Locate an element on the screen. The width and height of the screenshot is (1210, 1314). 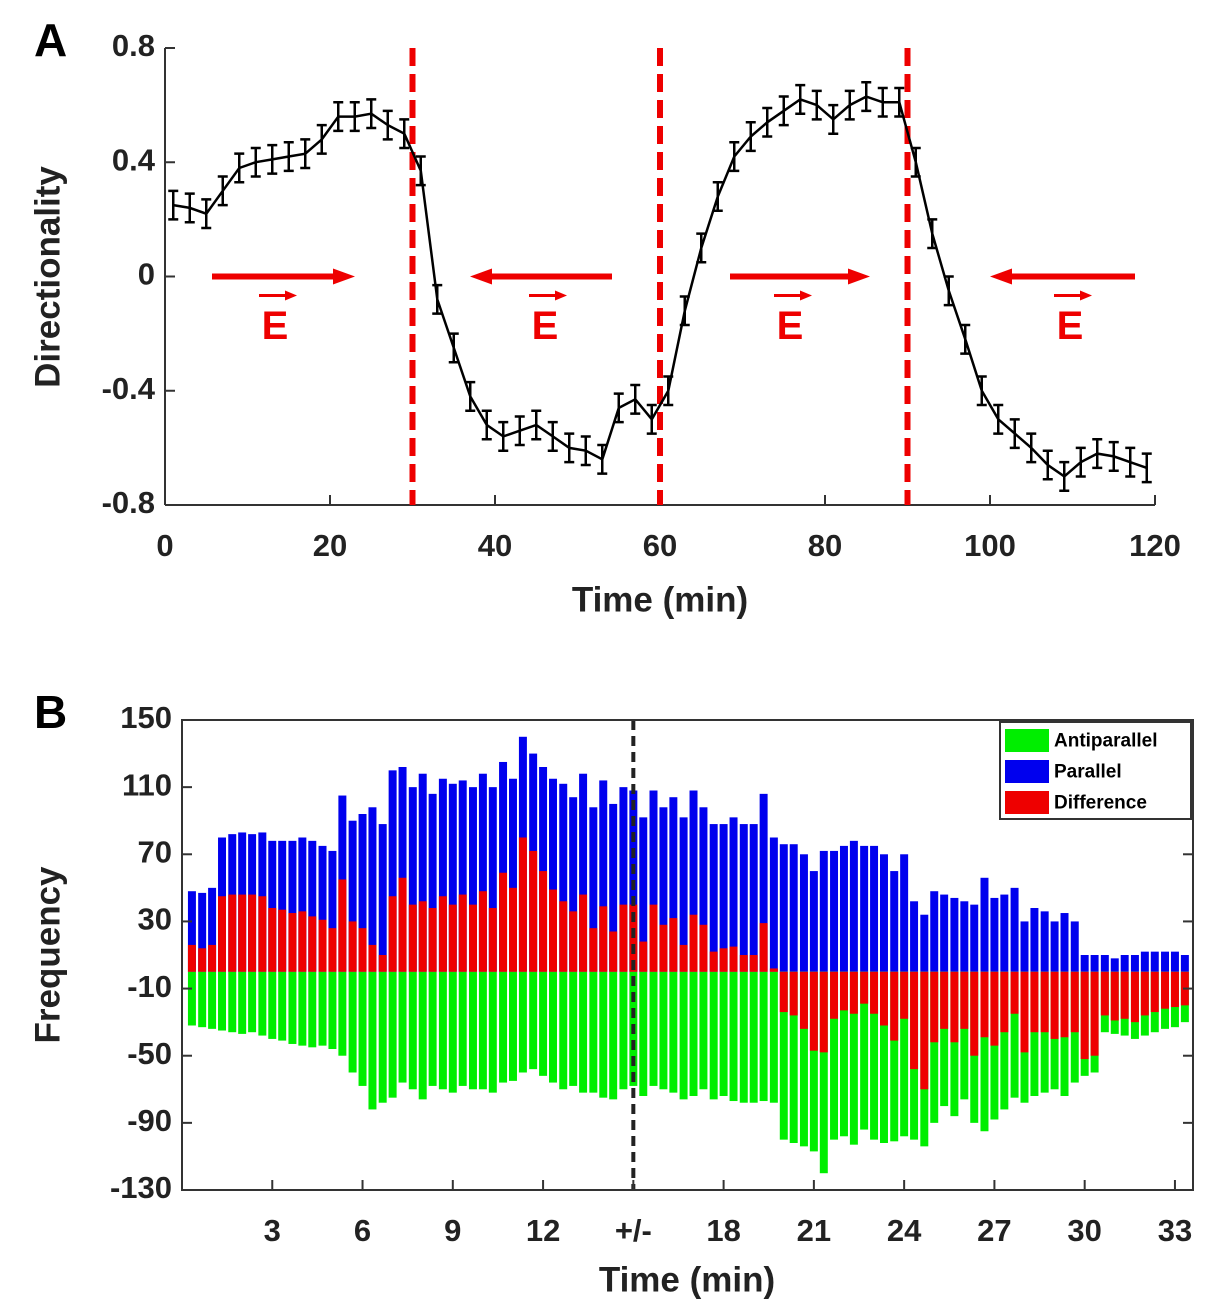
y-tick-label: -0.8 is located at coordinates (128, 502).